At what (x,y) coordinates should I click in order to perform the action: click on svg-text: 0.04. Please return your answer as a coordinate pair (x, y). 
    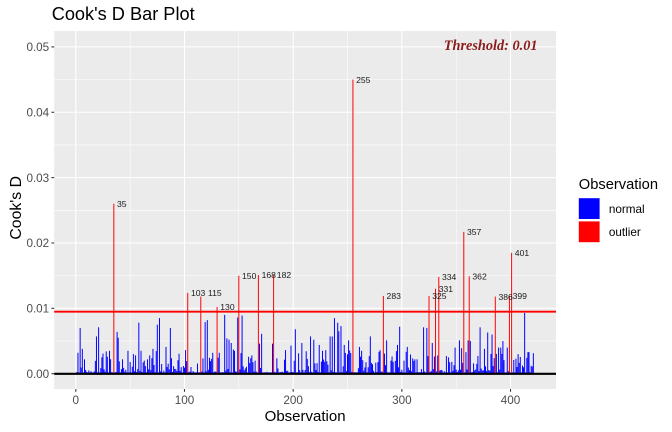
    Looking at the image, I should click on (37, 112).